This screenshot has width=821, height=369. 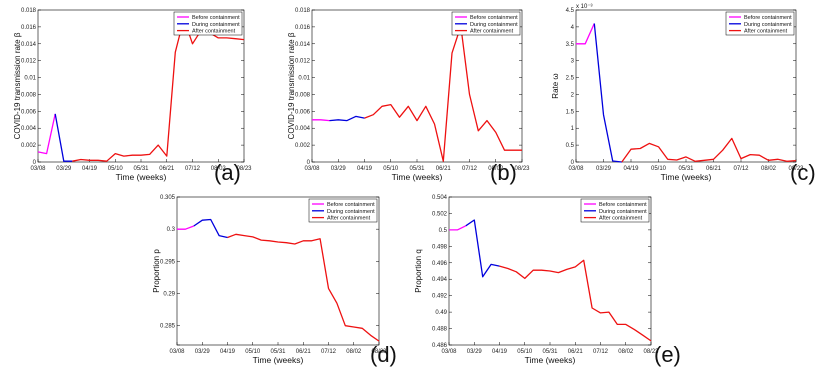 I want to click on y-tick-label: 0.5, so click(x=570, y=146).